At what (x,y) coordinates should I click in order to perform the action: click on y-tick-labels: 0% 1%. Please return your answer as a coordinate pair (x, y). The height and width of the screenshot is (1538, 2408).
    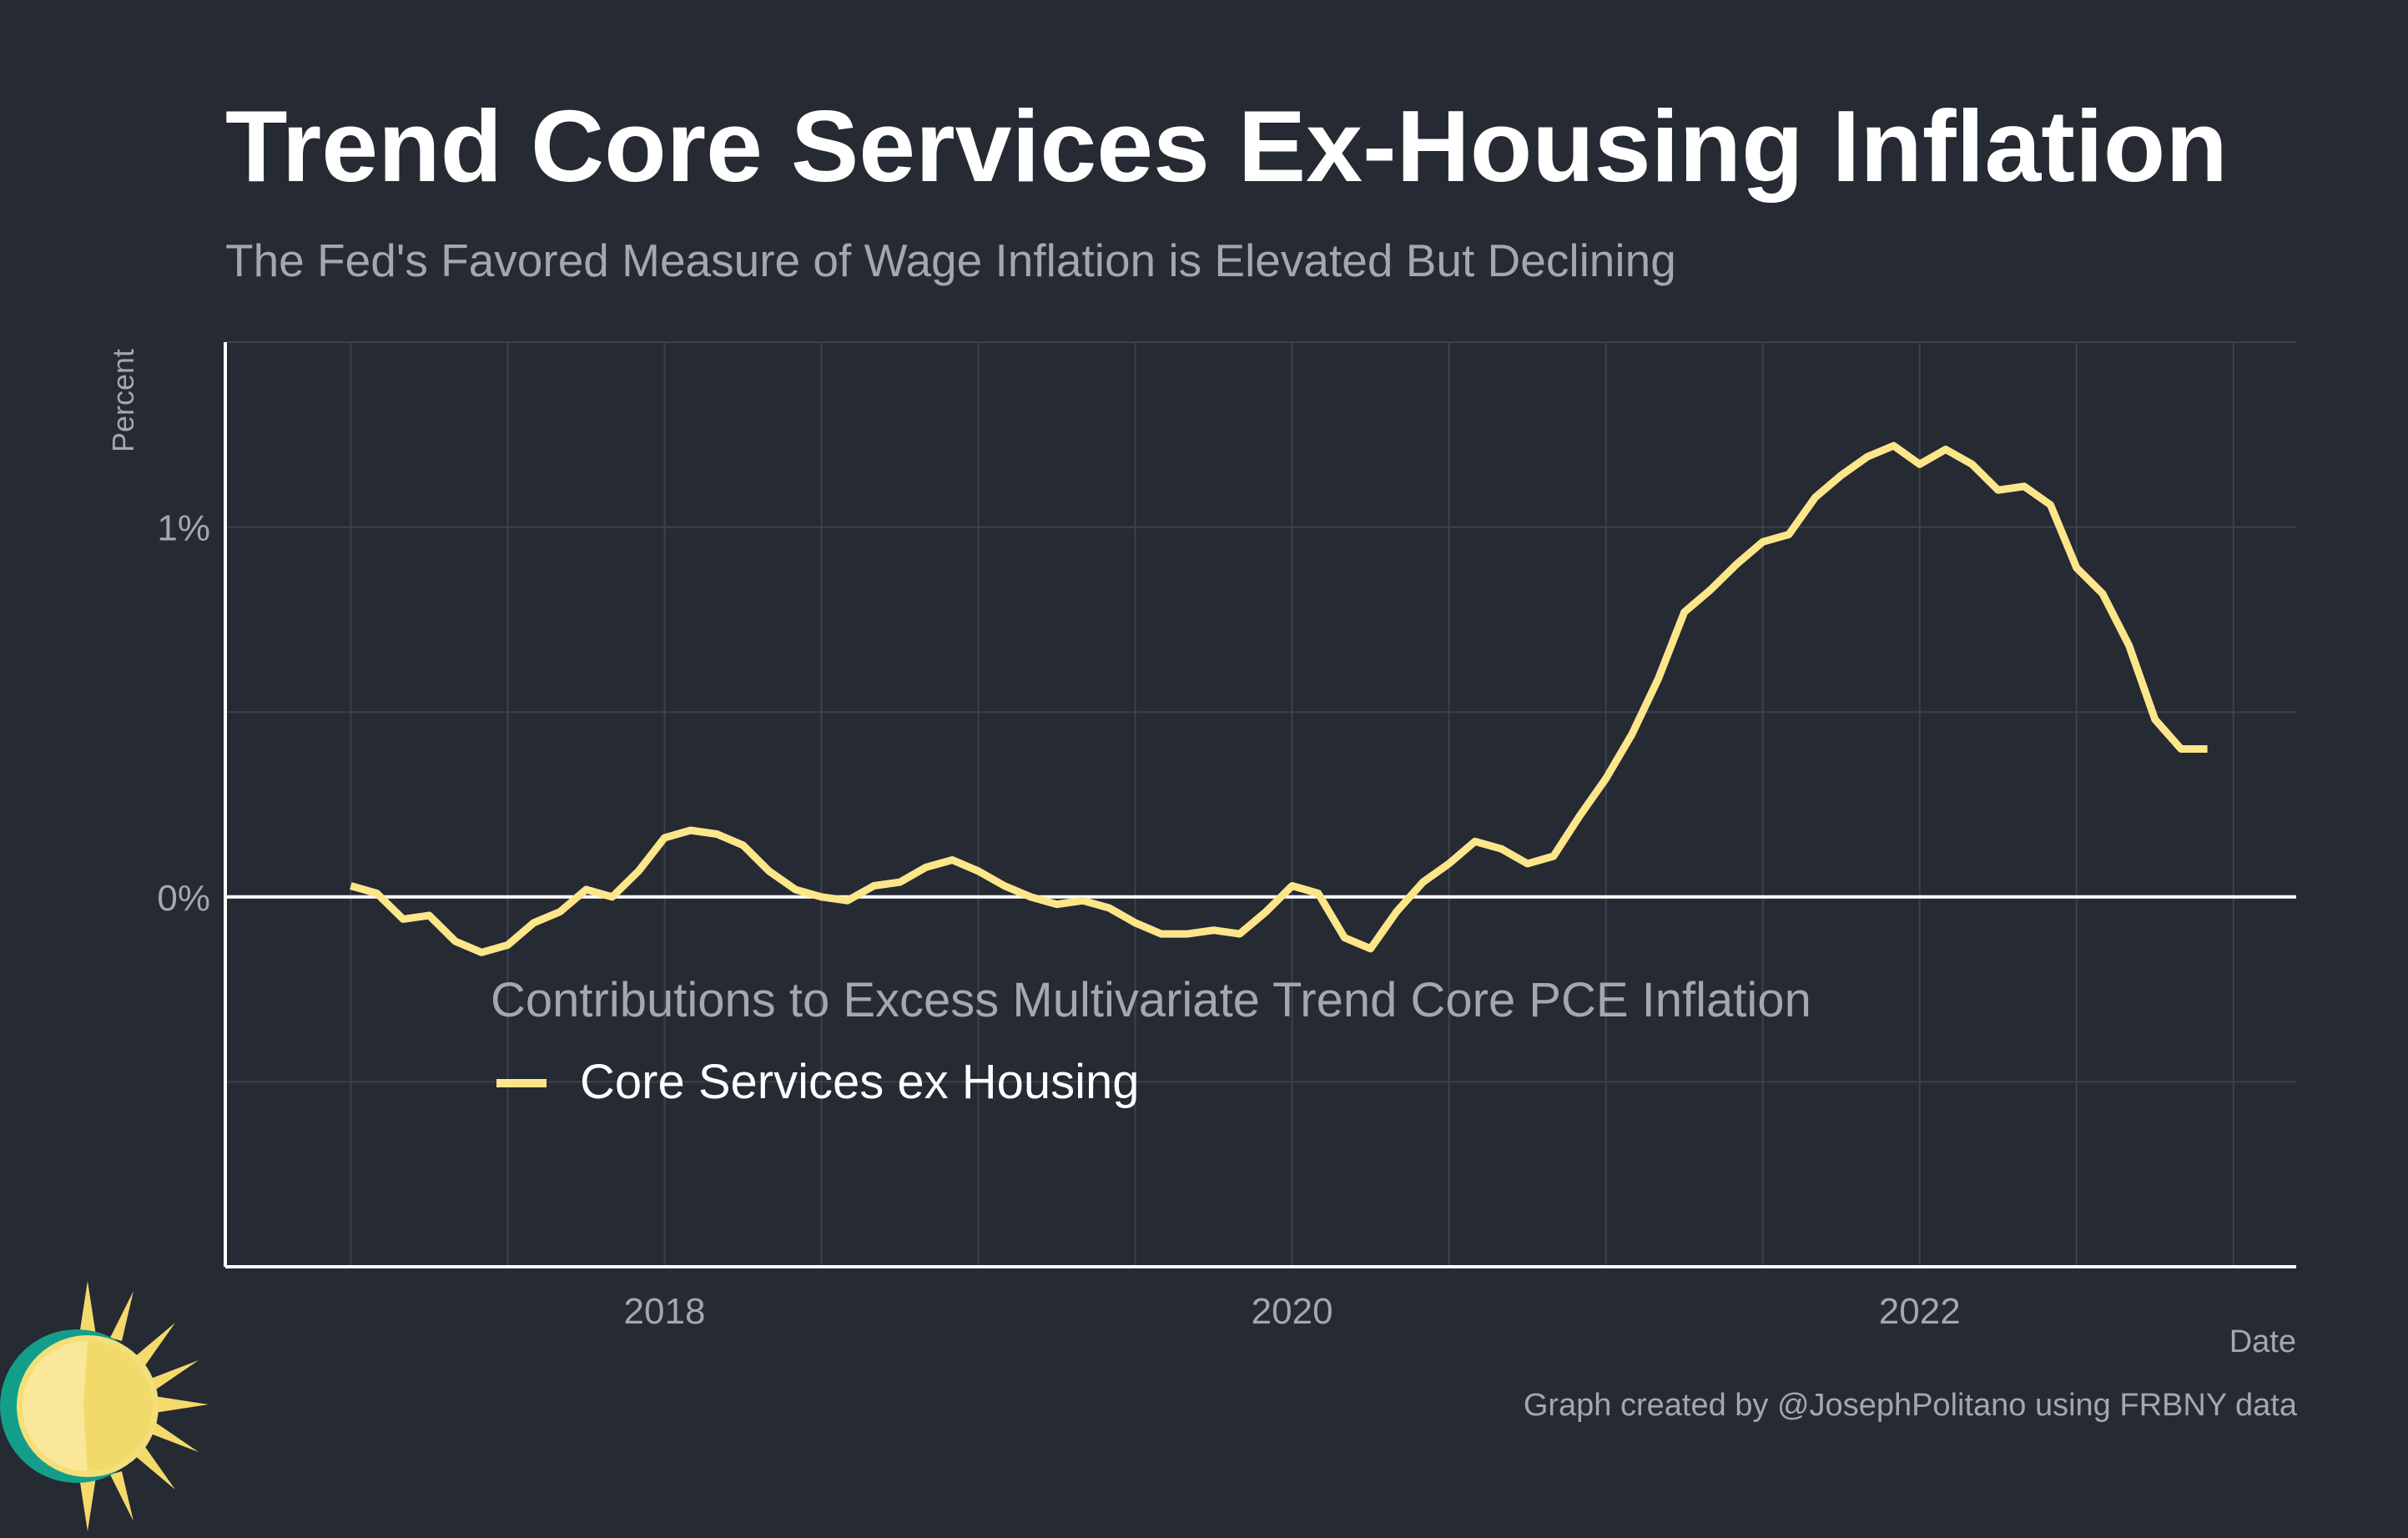
    Looking at the image, I should click on (183, 713).